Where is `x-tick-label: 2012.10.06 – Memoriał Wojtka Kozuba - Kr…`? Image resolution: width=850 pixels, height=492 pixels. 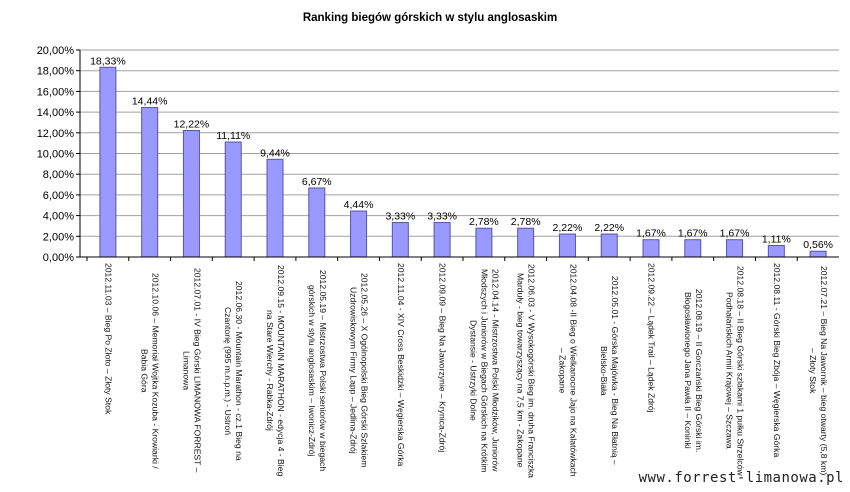
x-tick-label: 2012.10.06 – Memoriał Wojtka Kozuba - Kr… is located at coordinates (150, 370).